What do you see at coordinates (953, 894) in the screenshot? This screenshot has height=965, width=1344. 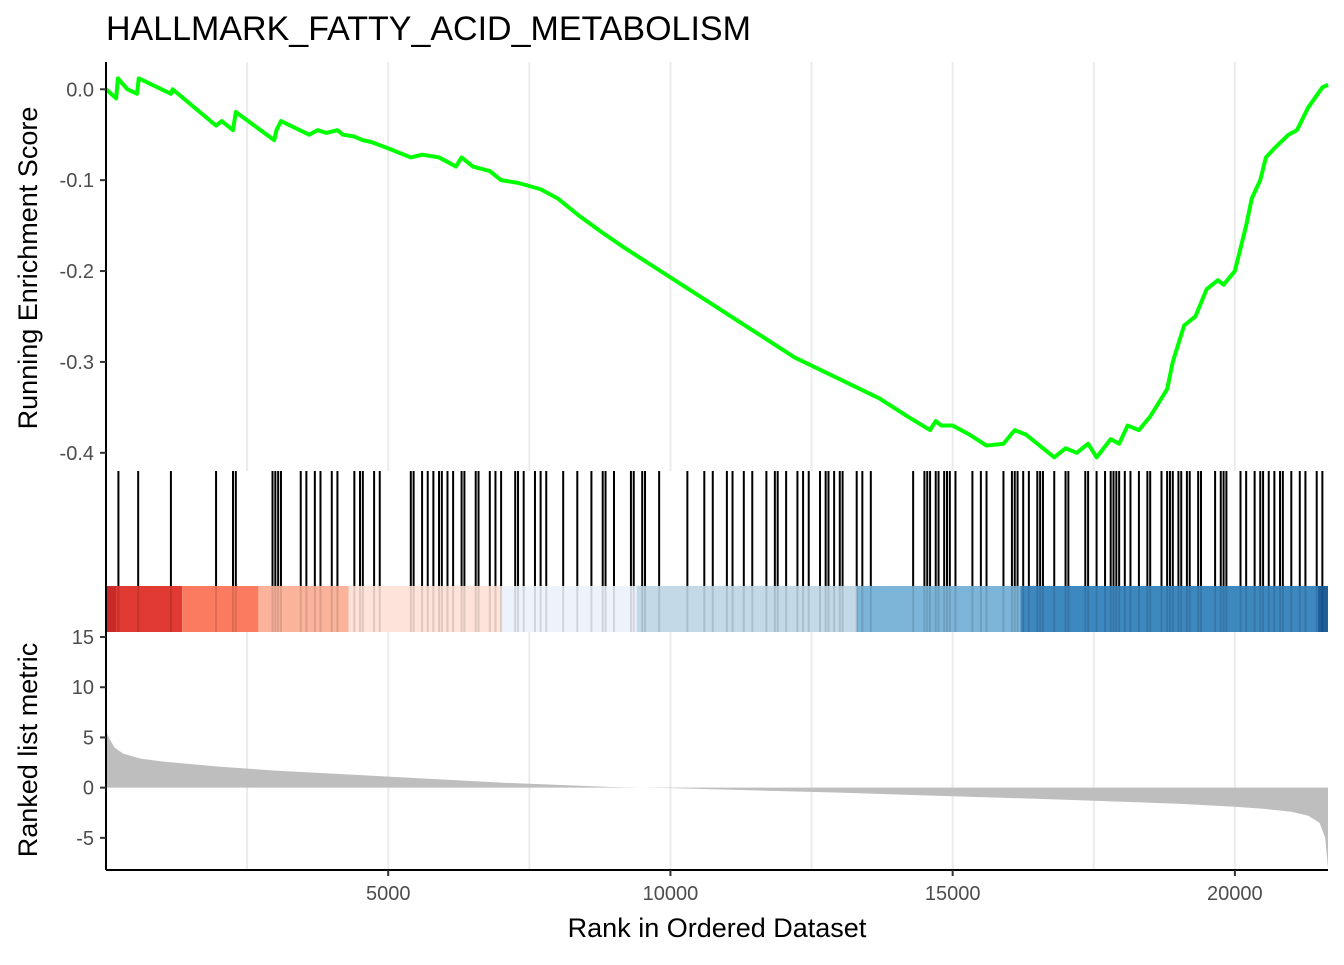 I see `x-tick-label-2: 15000` at bounding box center [953, 894].